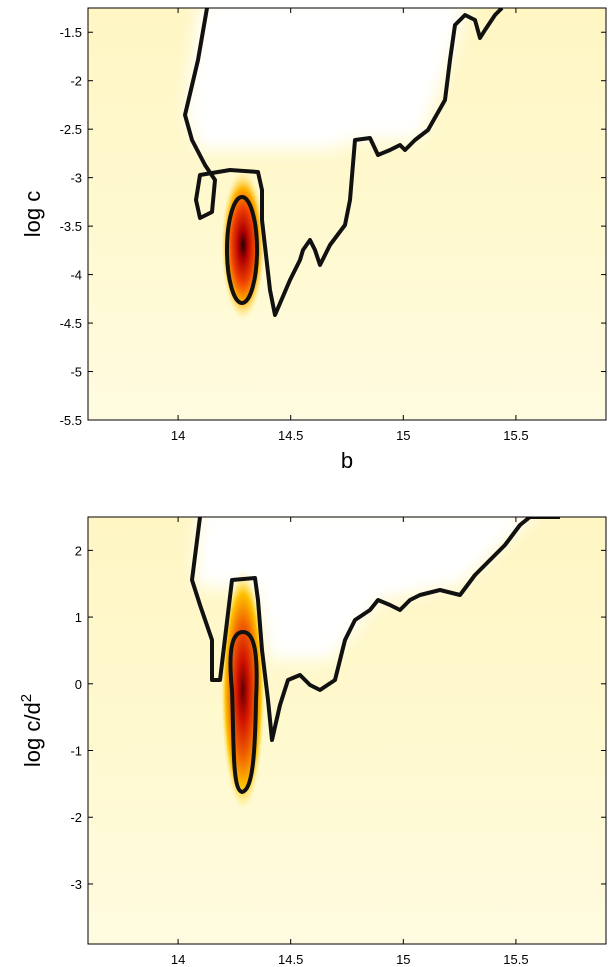 The image size is (616, 967). I want to click on y-axis-label-superscript: 2, so click(26, 698).